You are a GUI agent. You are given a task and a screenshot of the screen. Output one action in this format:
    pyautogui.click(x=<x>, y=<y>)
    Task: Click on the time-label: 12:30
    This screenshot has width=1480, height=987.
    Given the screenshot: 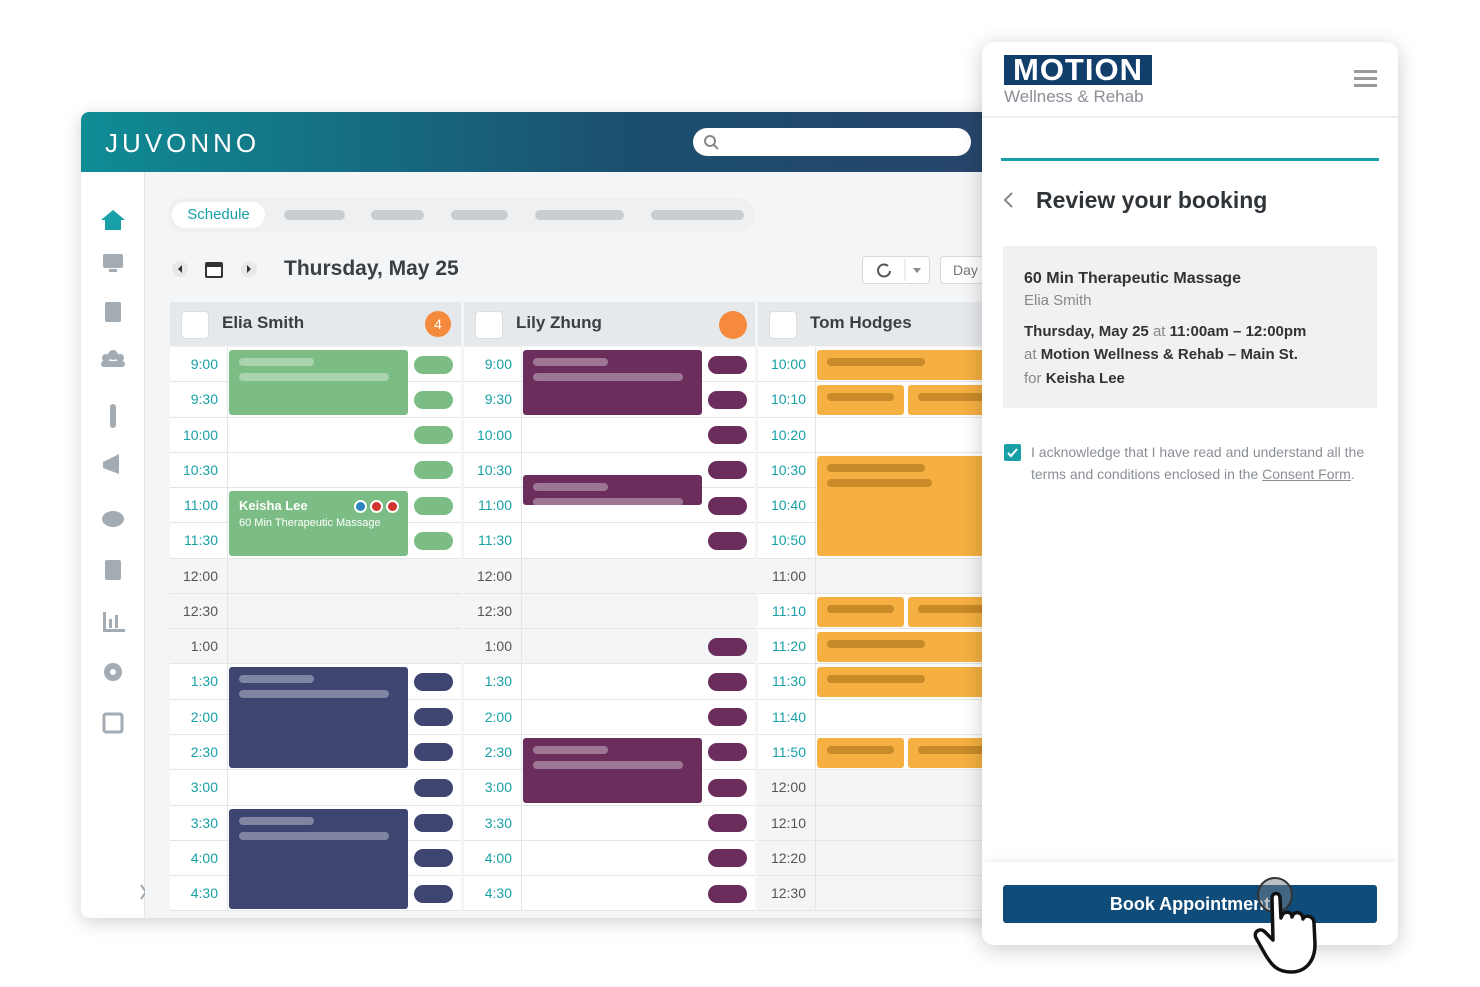 What is the action you would take?
    pyautogui.click(x=200, y=610)
    